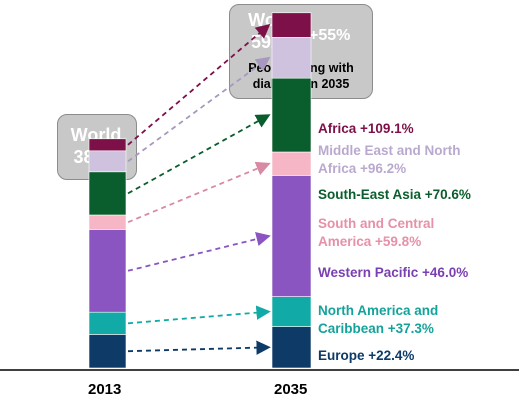 The width and height of the screenshot is (519, 416). I want to click on bar-stack-2013, so click(107, 253).